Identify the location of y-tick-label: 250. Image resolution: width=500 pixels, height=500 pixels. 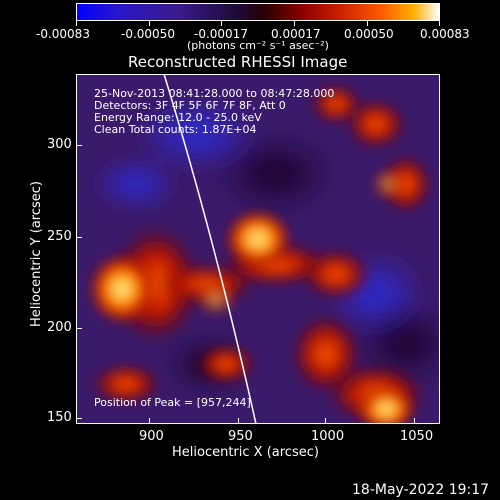
(59, 236).